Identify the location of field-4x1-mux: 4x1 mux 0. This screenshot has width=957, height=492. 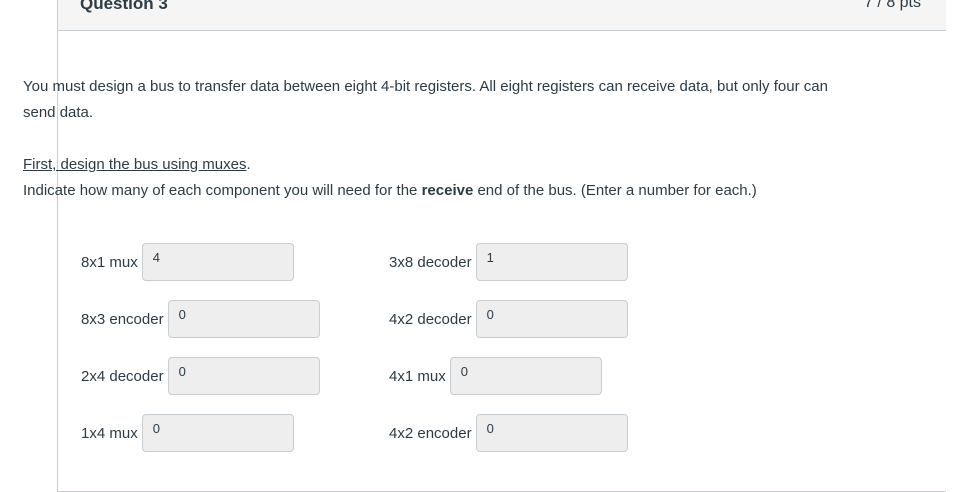
(495, 376).